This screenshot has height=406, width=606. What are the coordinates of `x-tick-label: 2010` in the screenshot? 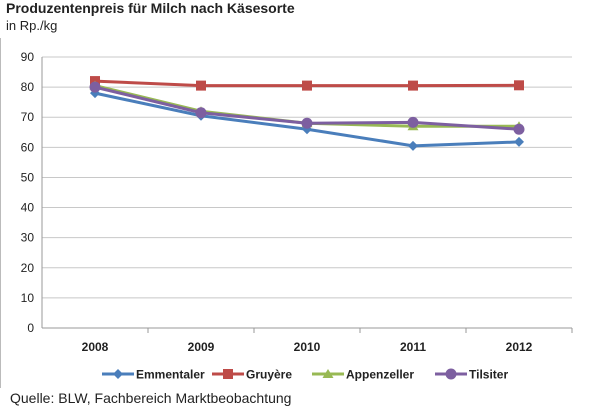 It's located at (307, 347).